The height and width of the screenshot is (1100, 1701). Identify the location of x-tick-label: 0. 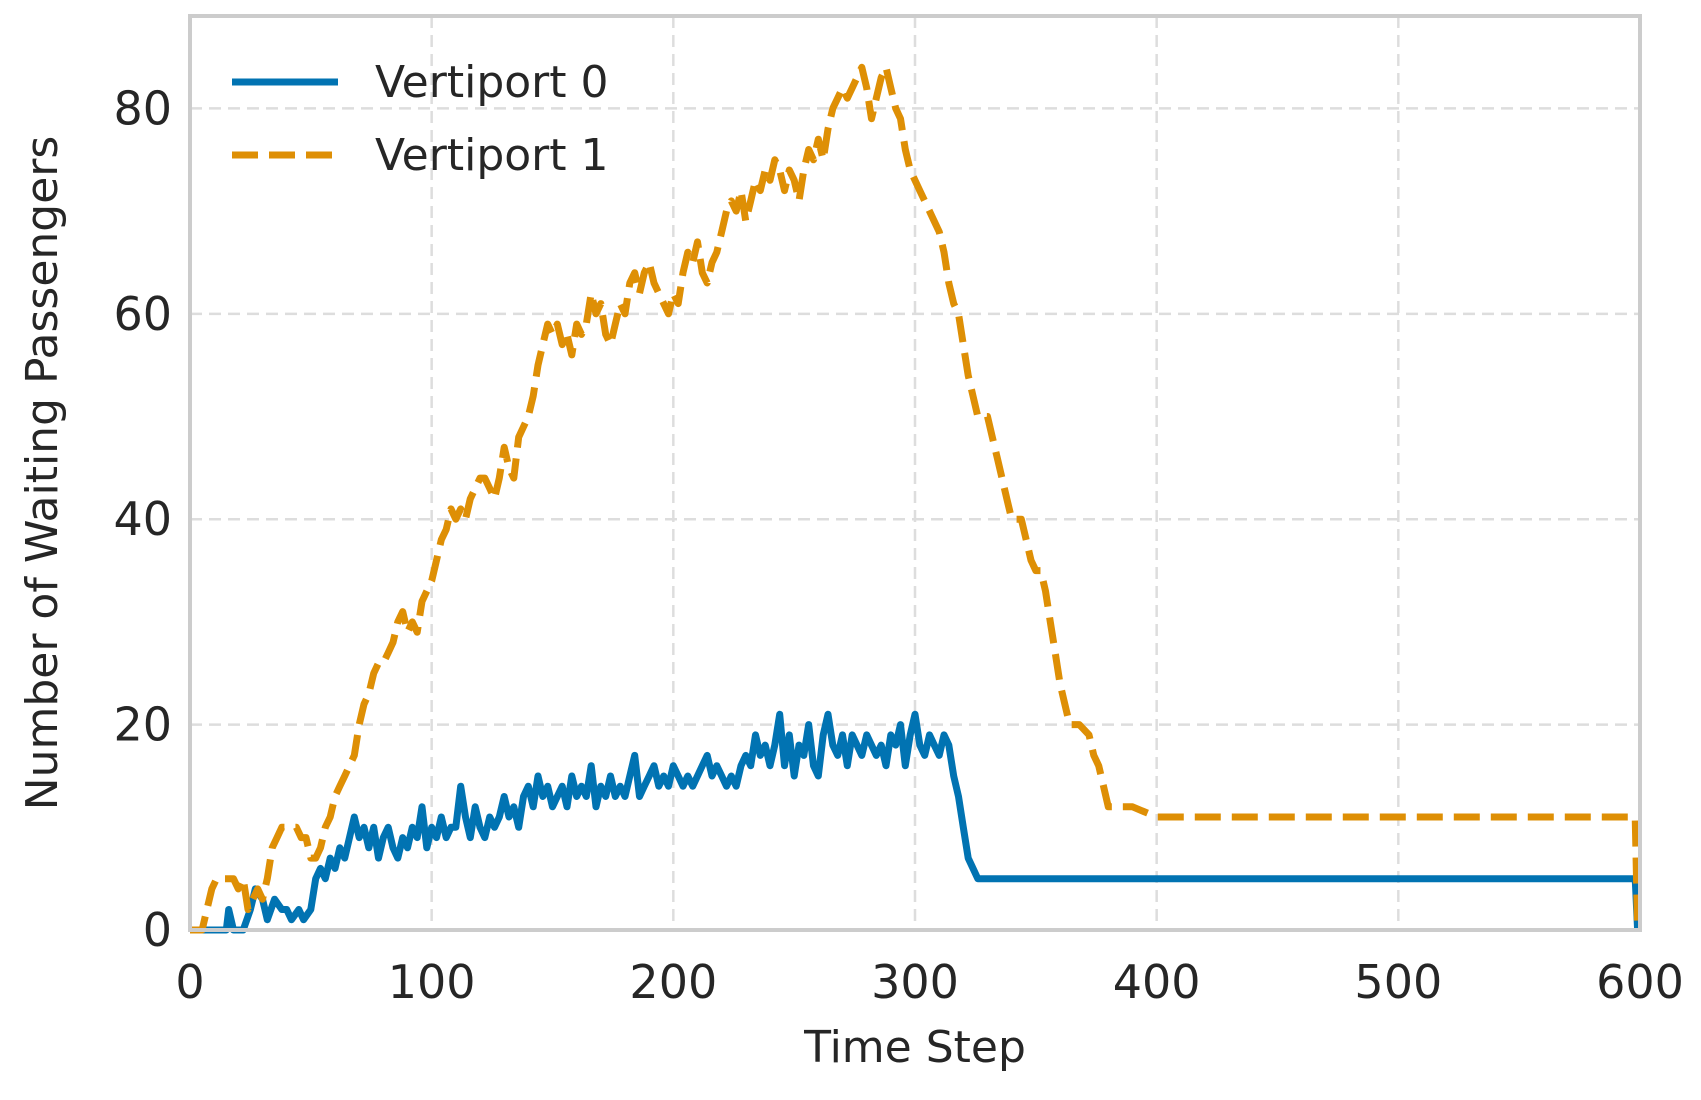
(189, 982).